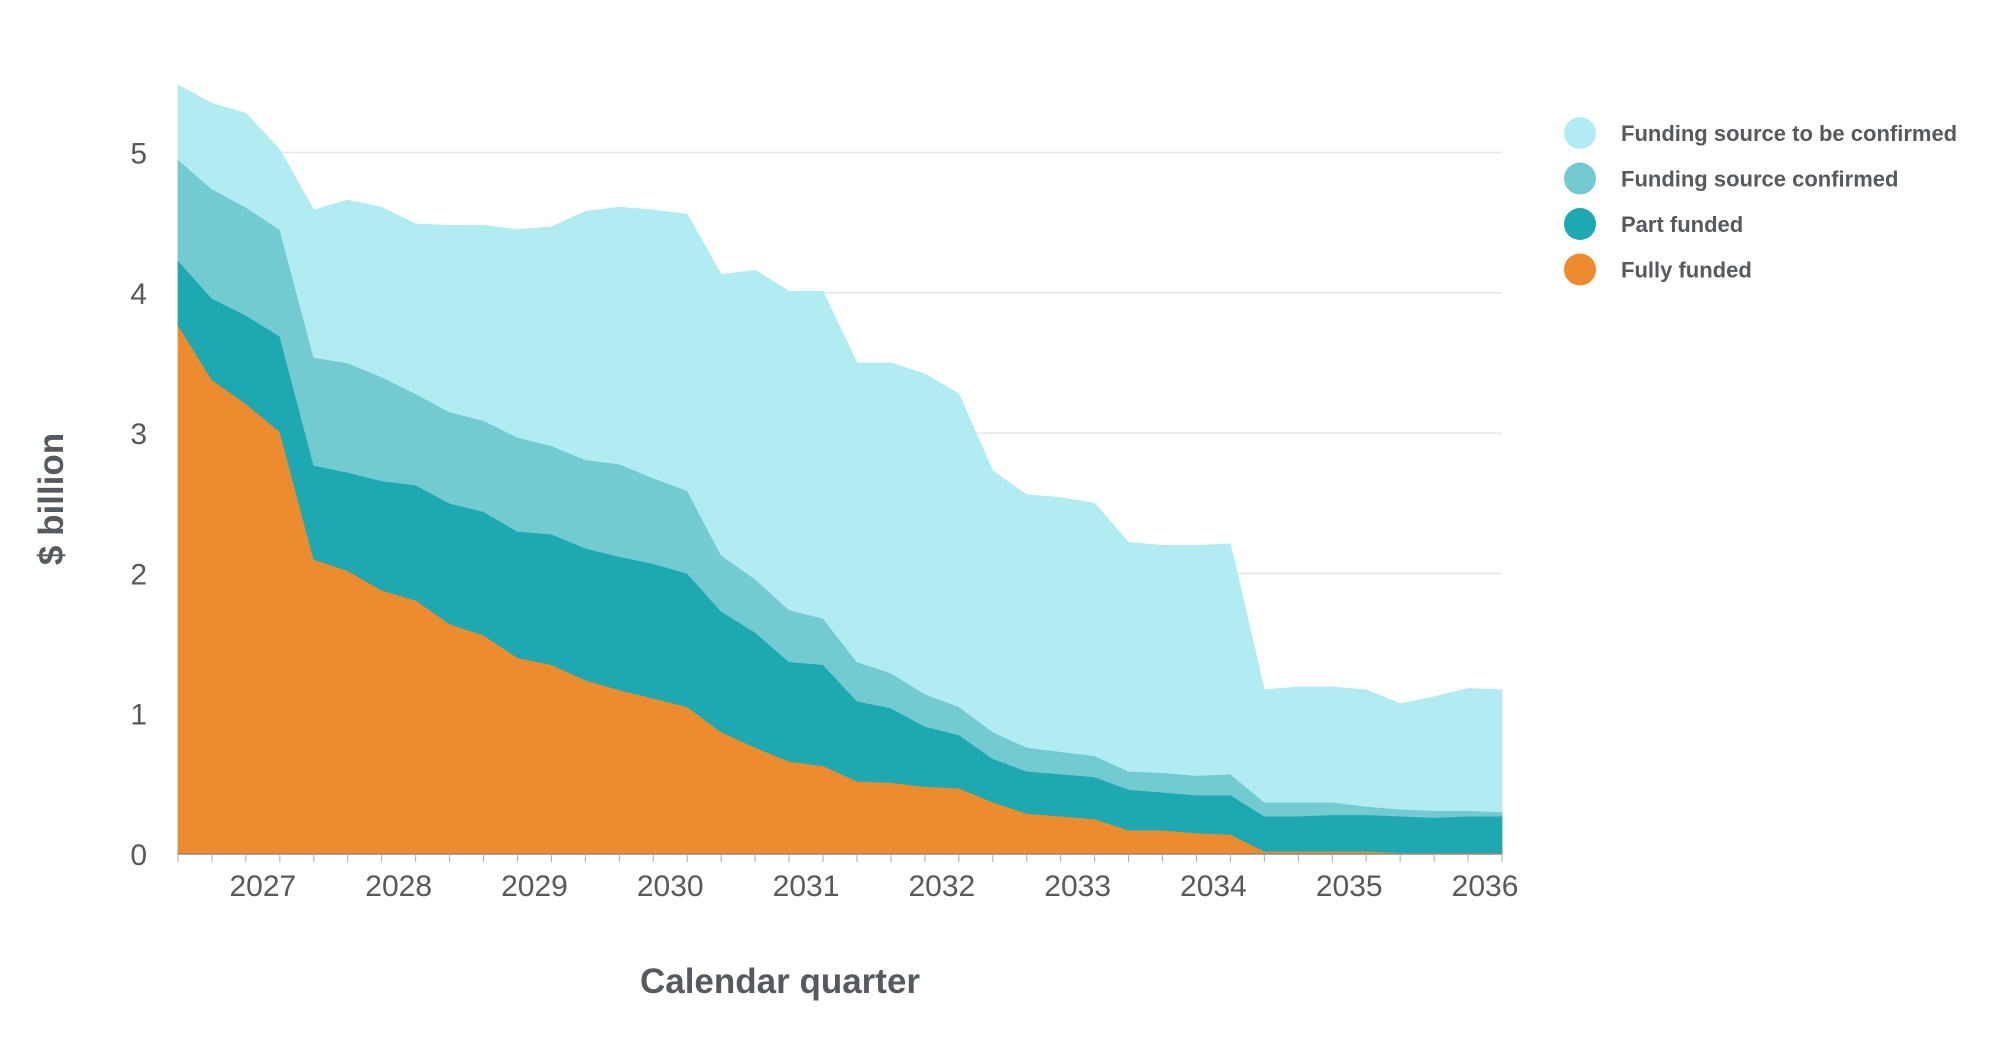 Image resolution: width=2000 pixels, height=1048 pixels. I want to click on y-tick-label-0: 0, so click(138, 855).